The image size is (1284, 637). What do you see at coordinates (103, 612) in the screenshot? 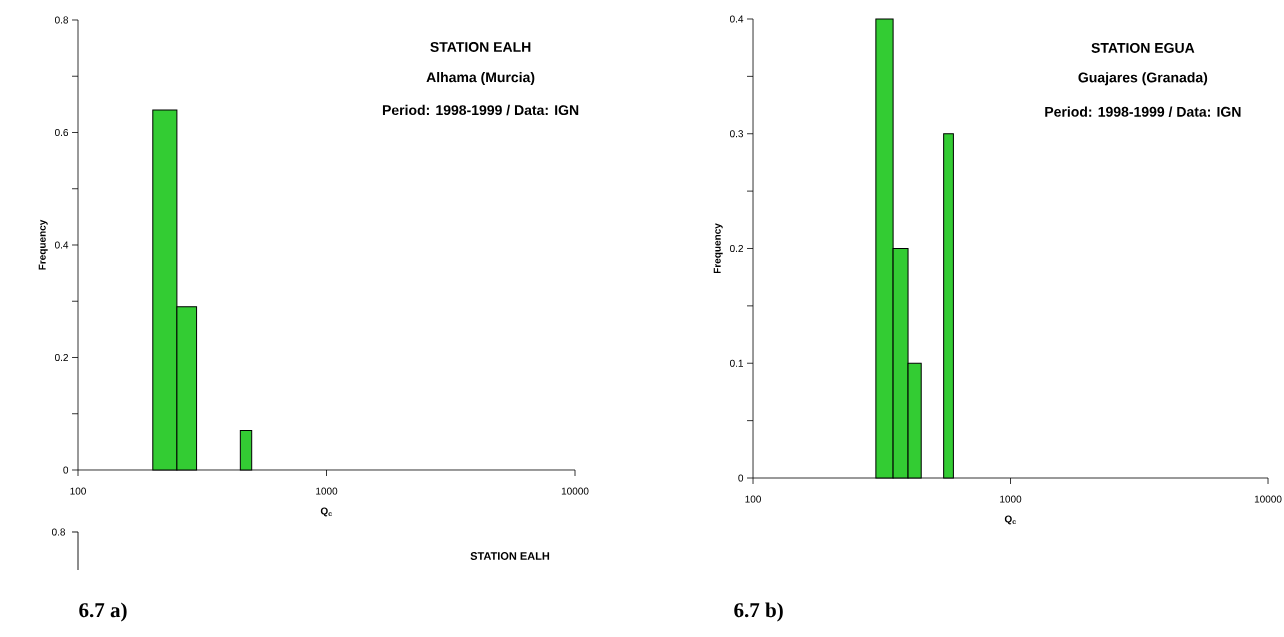
I see `text: 6.7 a)` at bounding box center [103, 612].